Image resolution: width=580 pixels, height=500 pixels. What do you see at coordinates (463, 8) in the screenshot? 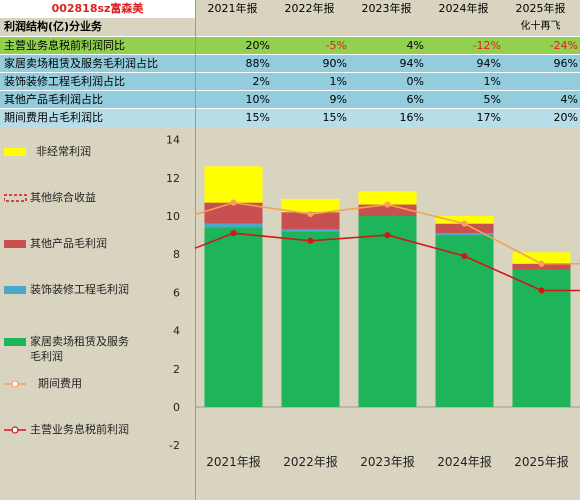
I see `year-header: 2024年报` at bounding box center [463, 8].